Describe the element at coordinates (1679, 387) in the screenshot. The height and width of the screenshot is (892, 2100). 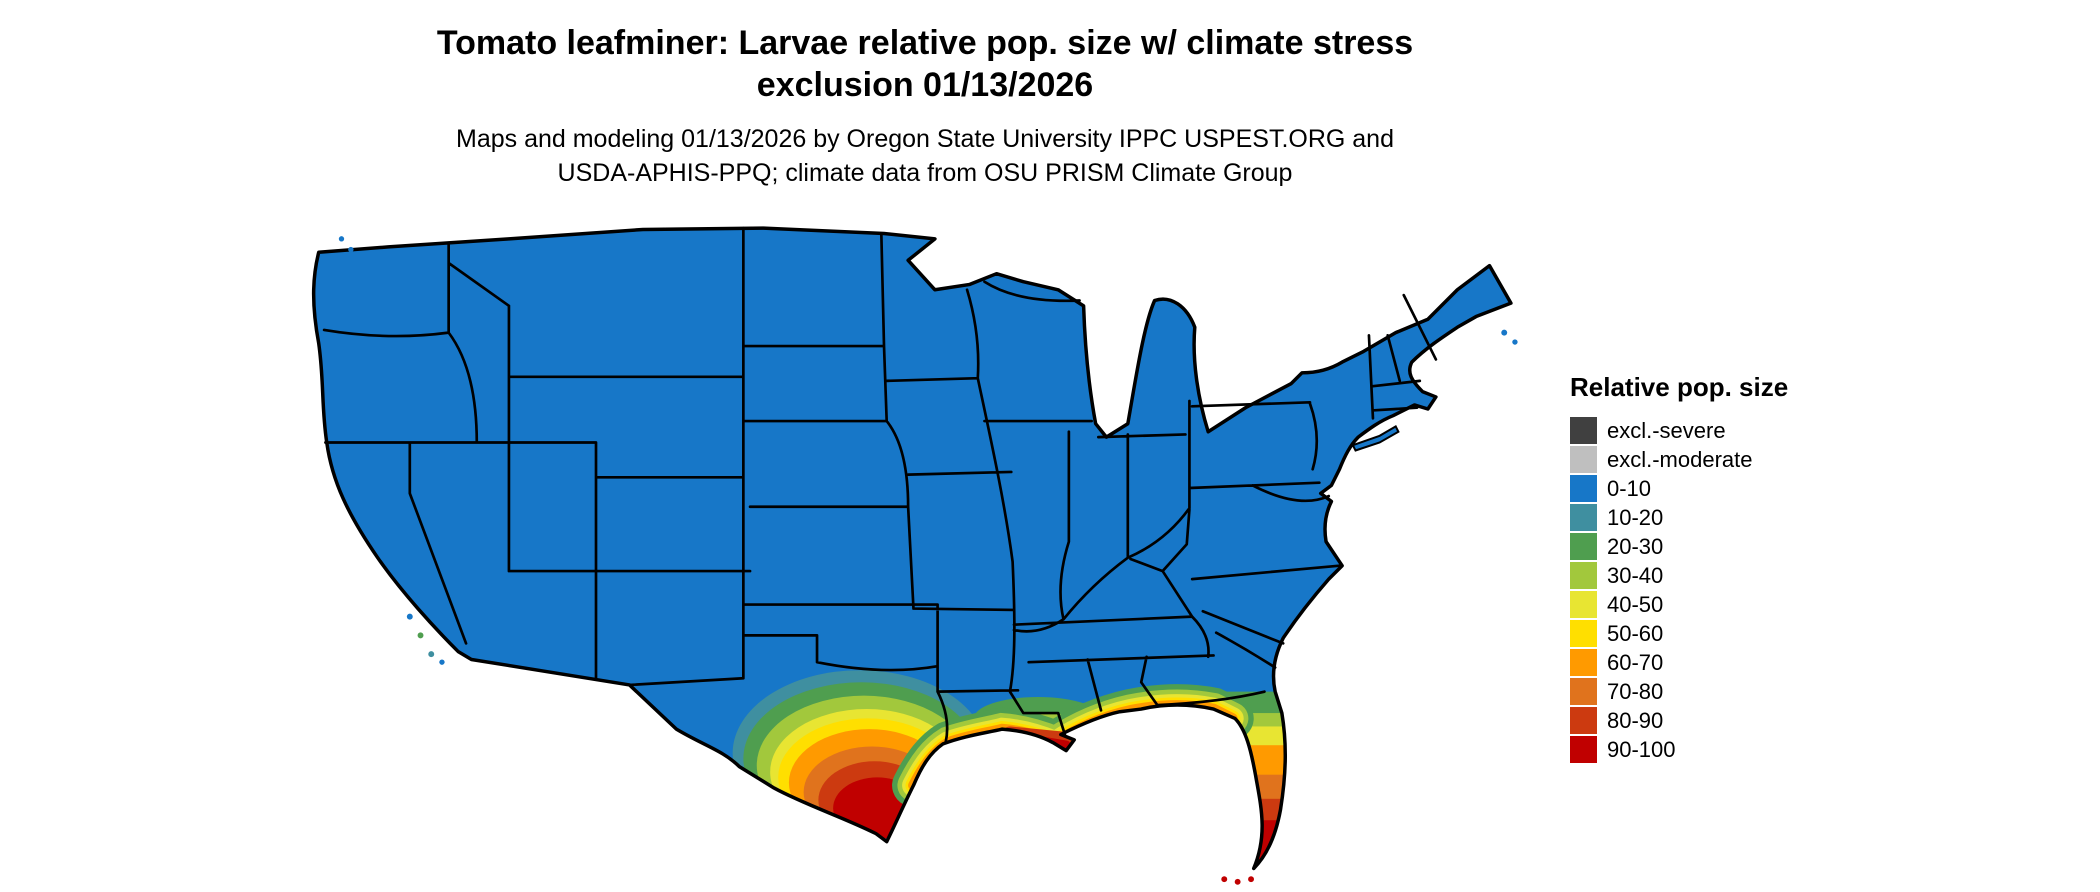
I see `legend-title: Relative pop. size` at that location.